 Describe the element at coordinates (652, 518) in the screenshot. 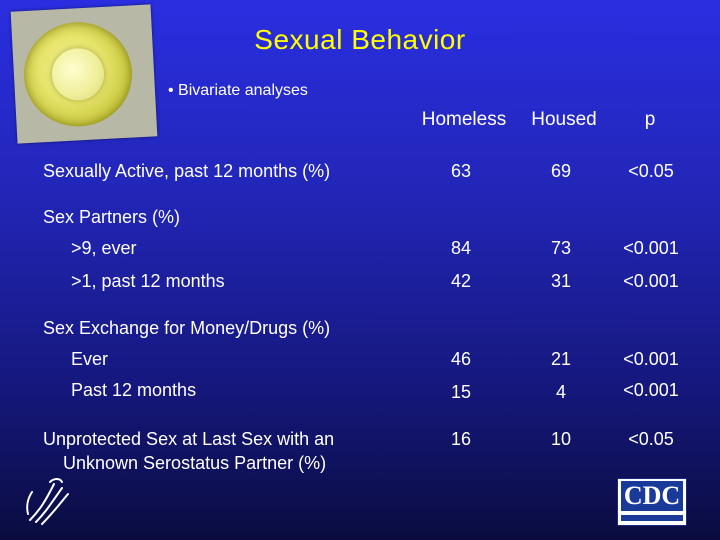

I see `cdc-logo-bar` at that location.